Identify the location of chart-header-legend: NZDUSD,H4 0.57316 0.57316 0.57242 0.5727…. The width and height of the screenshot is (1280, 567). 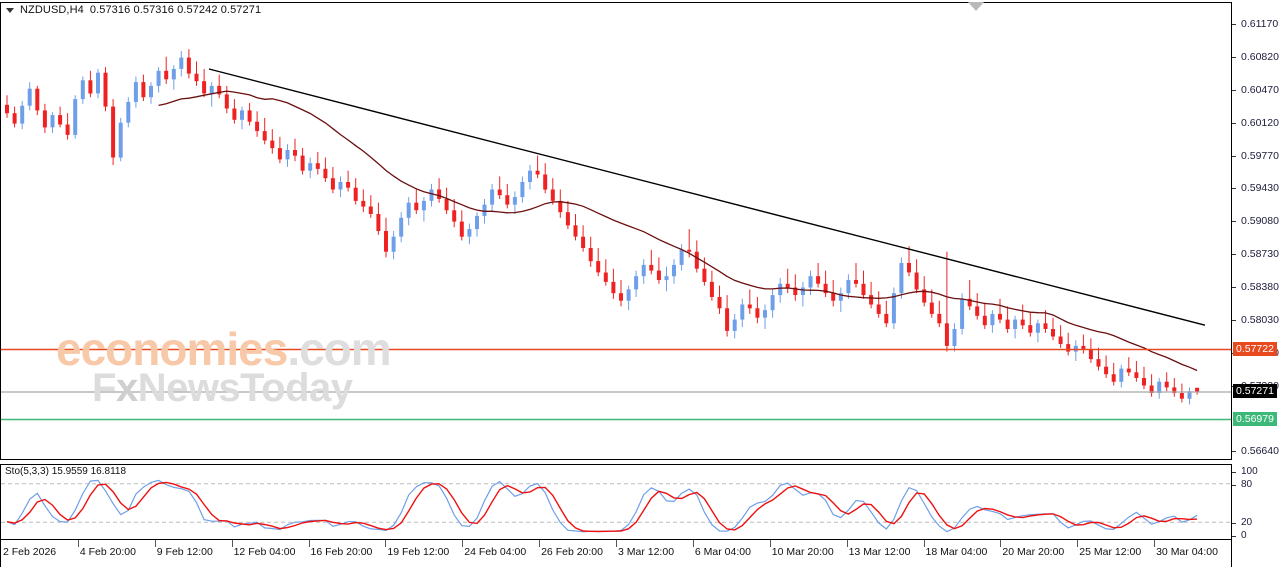
(133, 10).